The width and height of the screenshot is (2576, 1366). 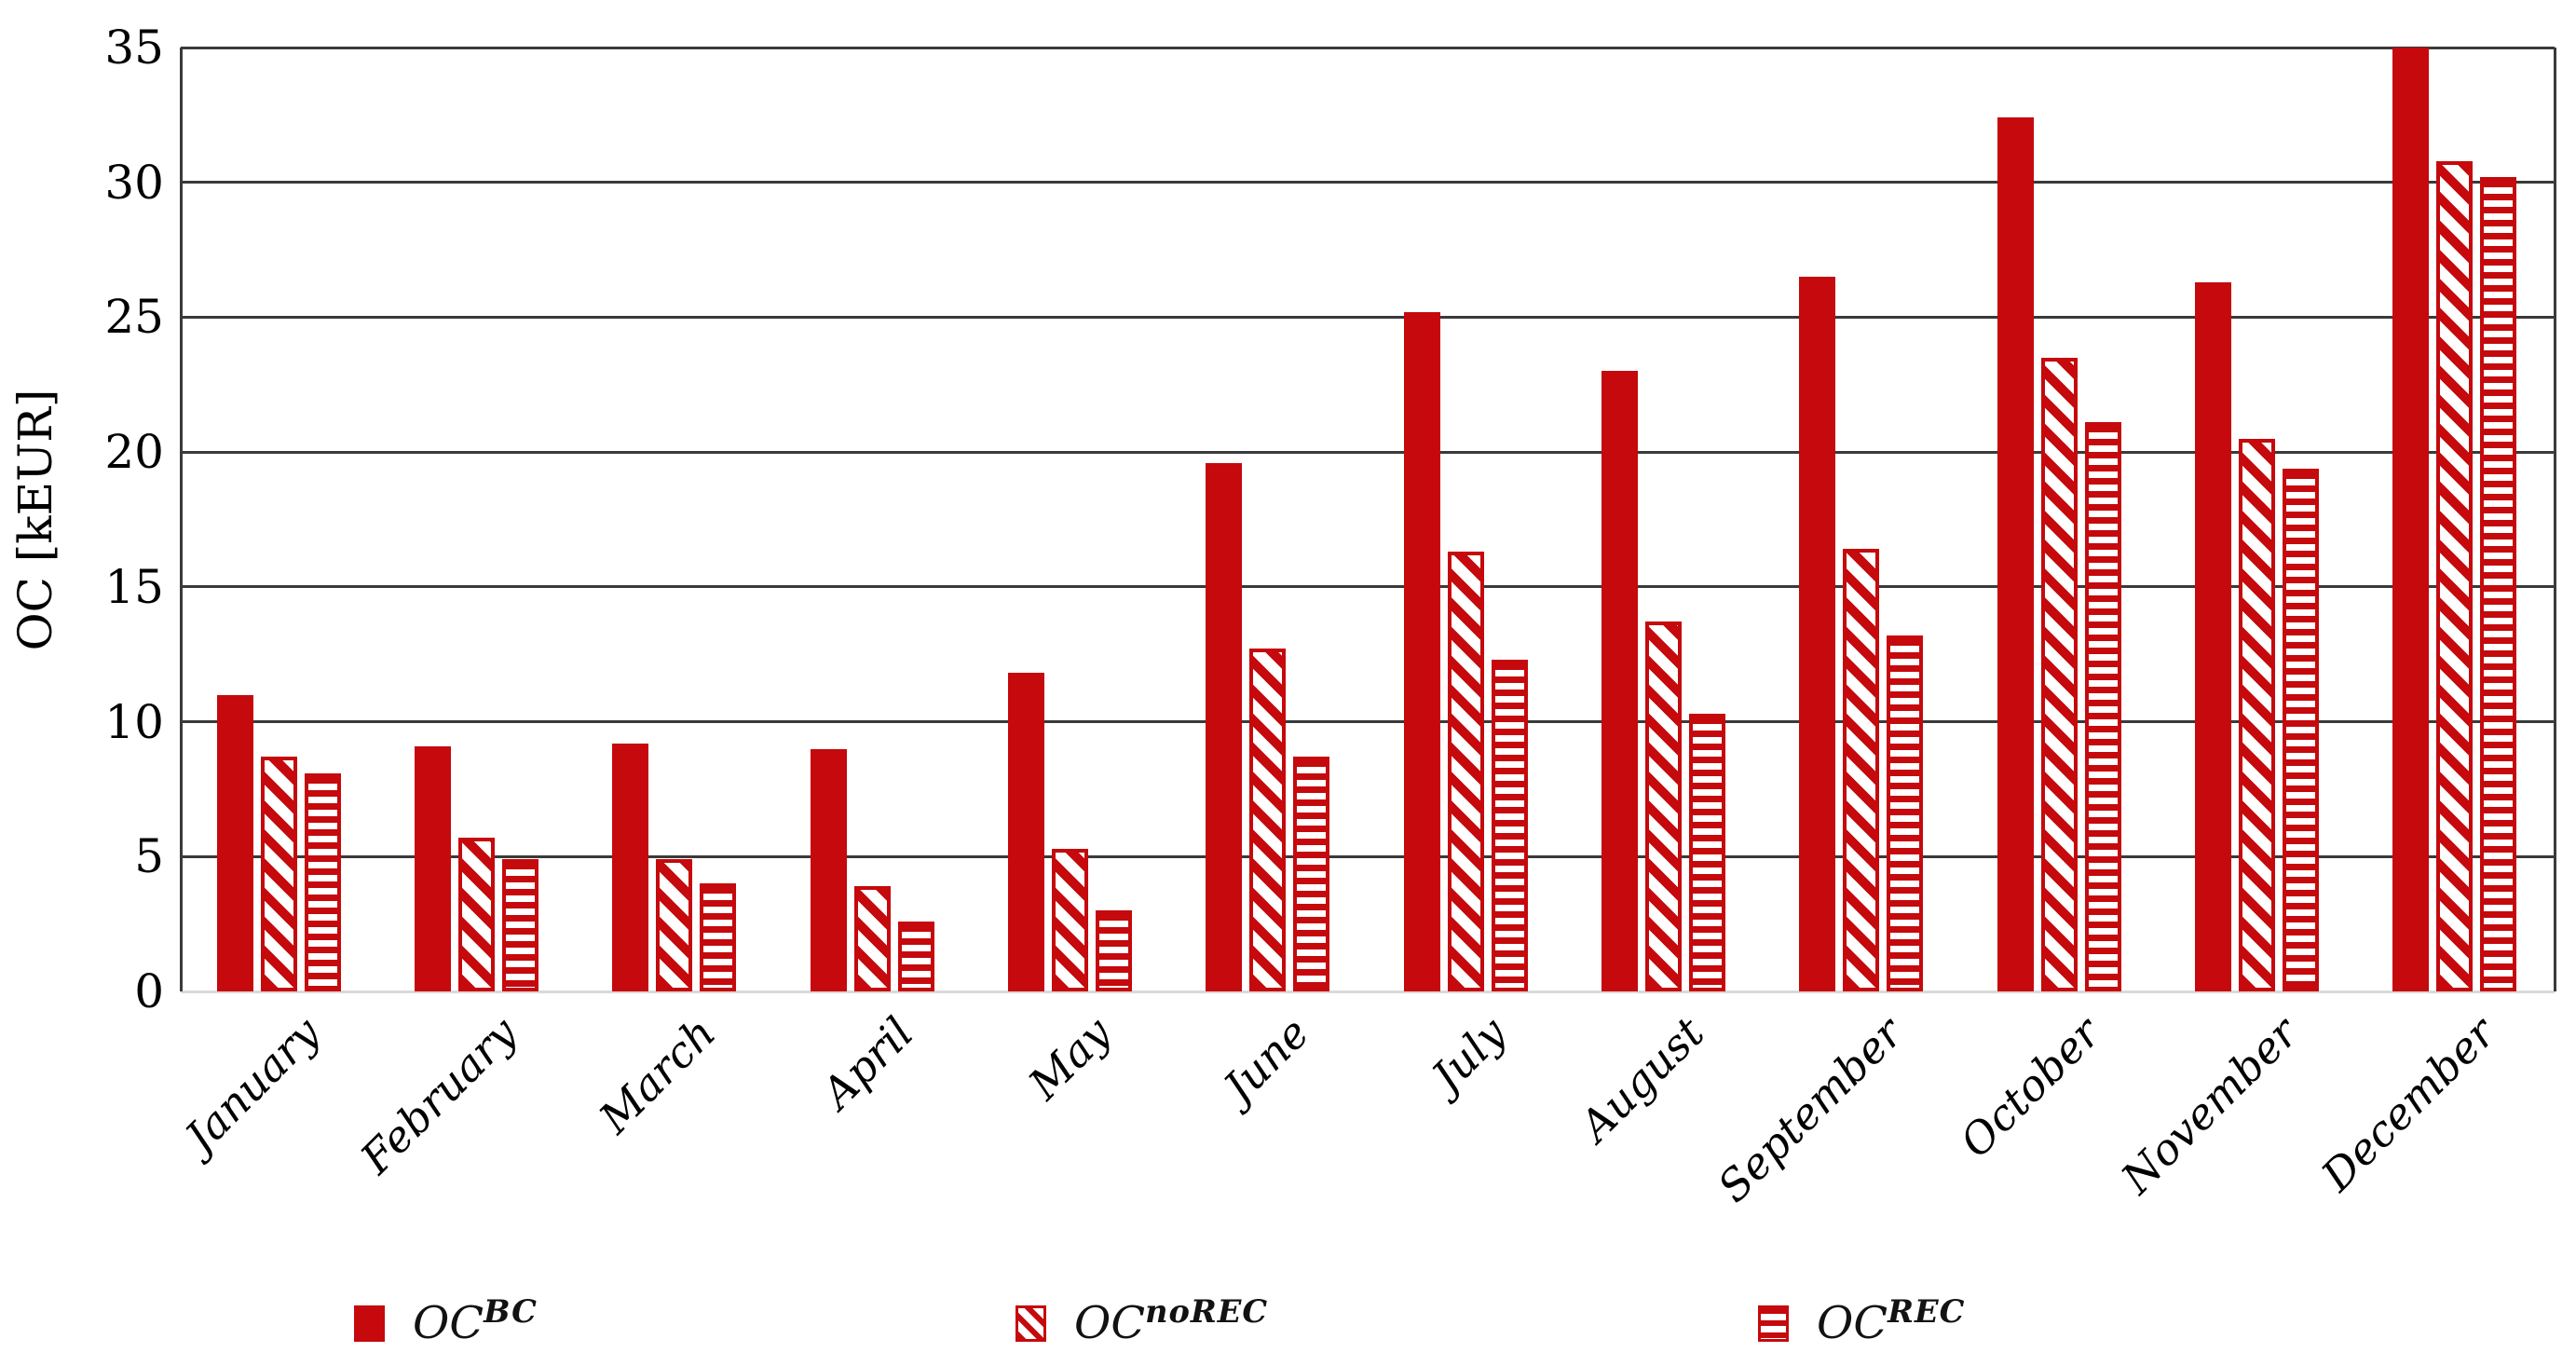 I want to click on legend-marker-diagonal-hatch-icon, so click(x=1030, y=1323).